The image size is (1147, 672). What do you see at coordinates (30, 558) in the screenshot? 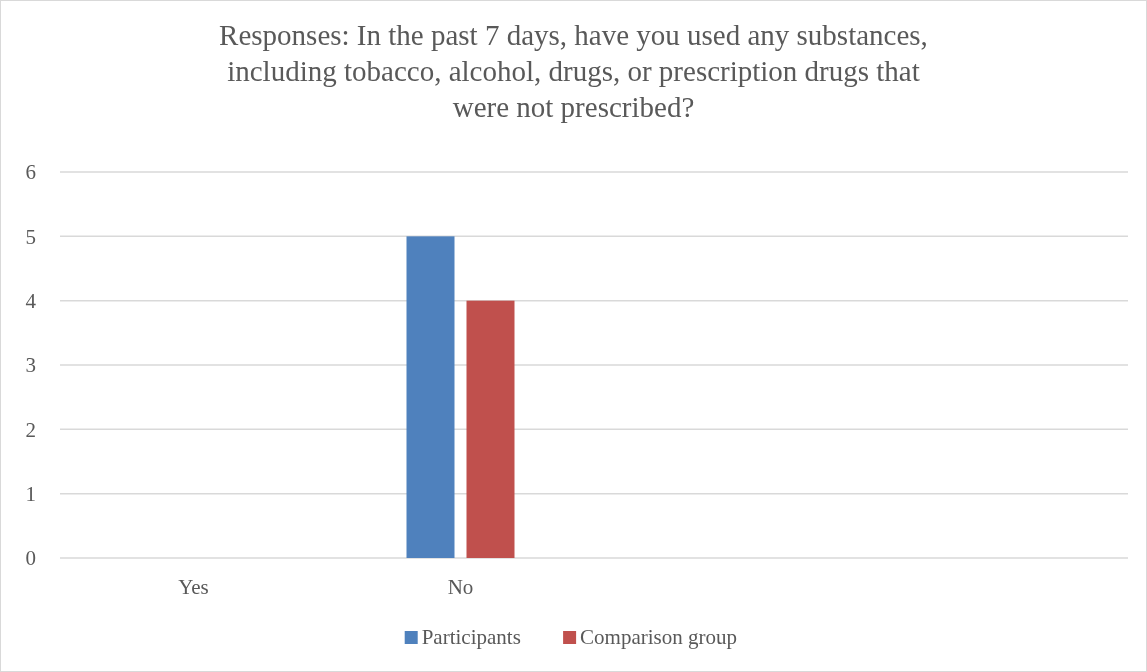
I see `y-tick-label: 0` at bounding box center [30, 558].